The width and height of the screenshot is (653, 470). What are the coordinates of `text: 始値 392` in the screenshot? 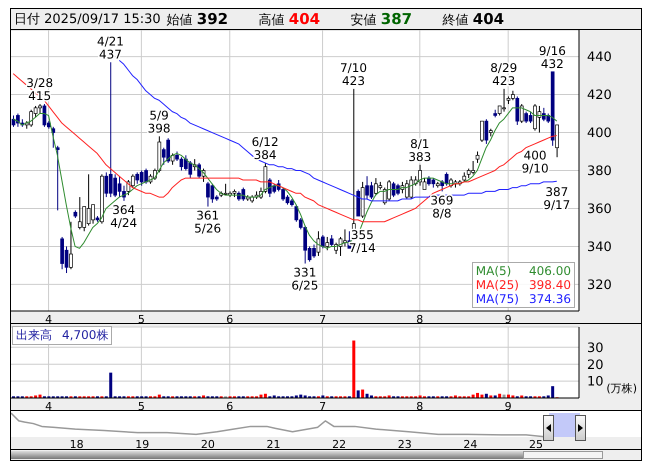 It's located at (198, 19).